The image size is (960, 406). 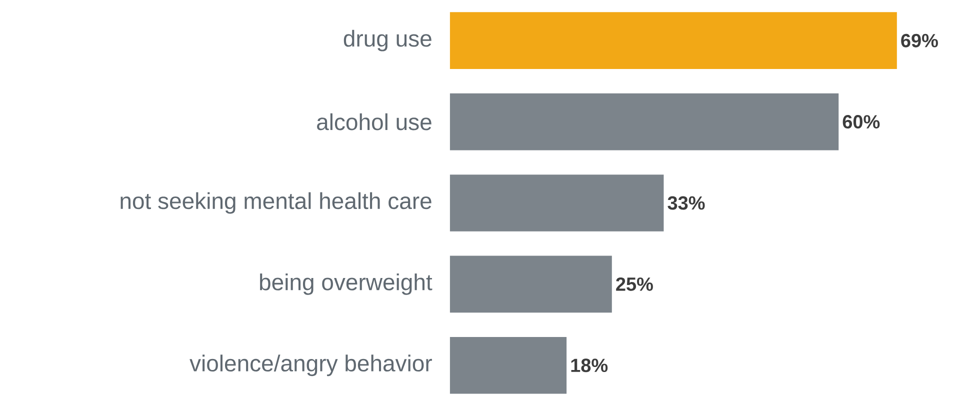 I want to click on data-label: 33%, so click(x=686, y=203).